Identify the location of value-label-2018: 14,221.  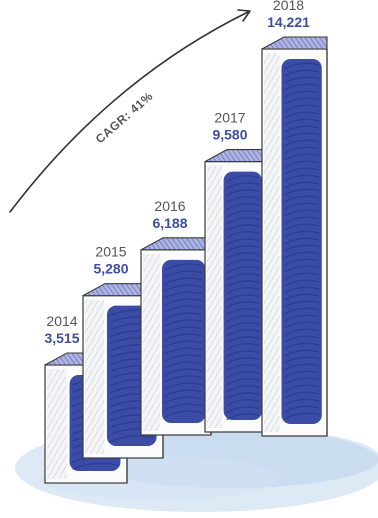
(288, 22).